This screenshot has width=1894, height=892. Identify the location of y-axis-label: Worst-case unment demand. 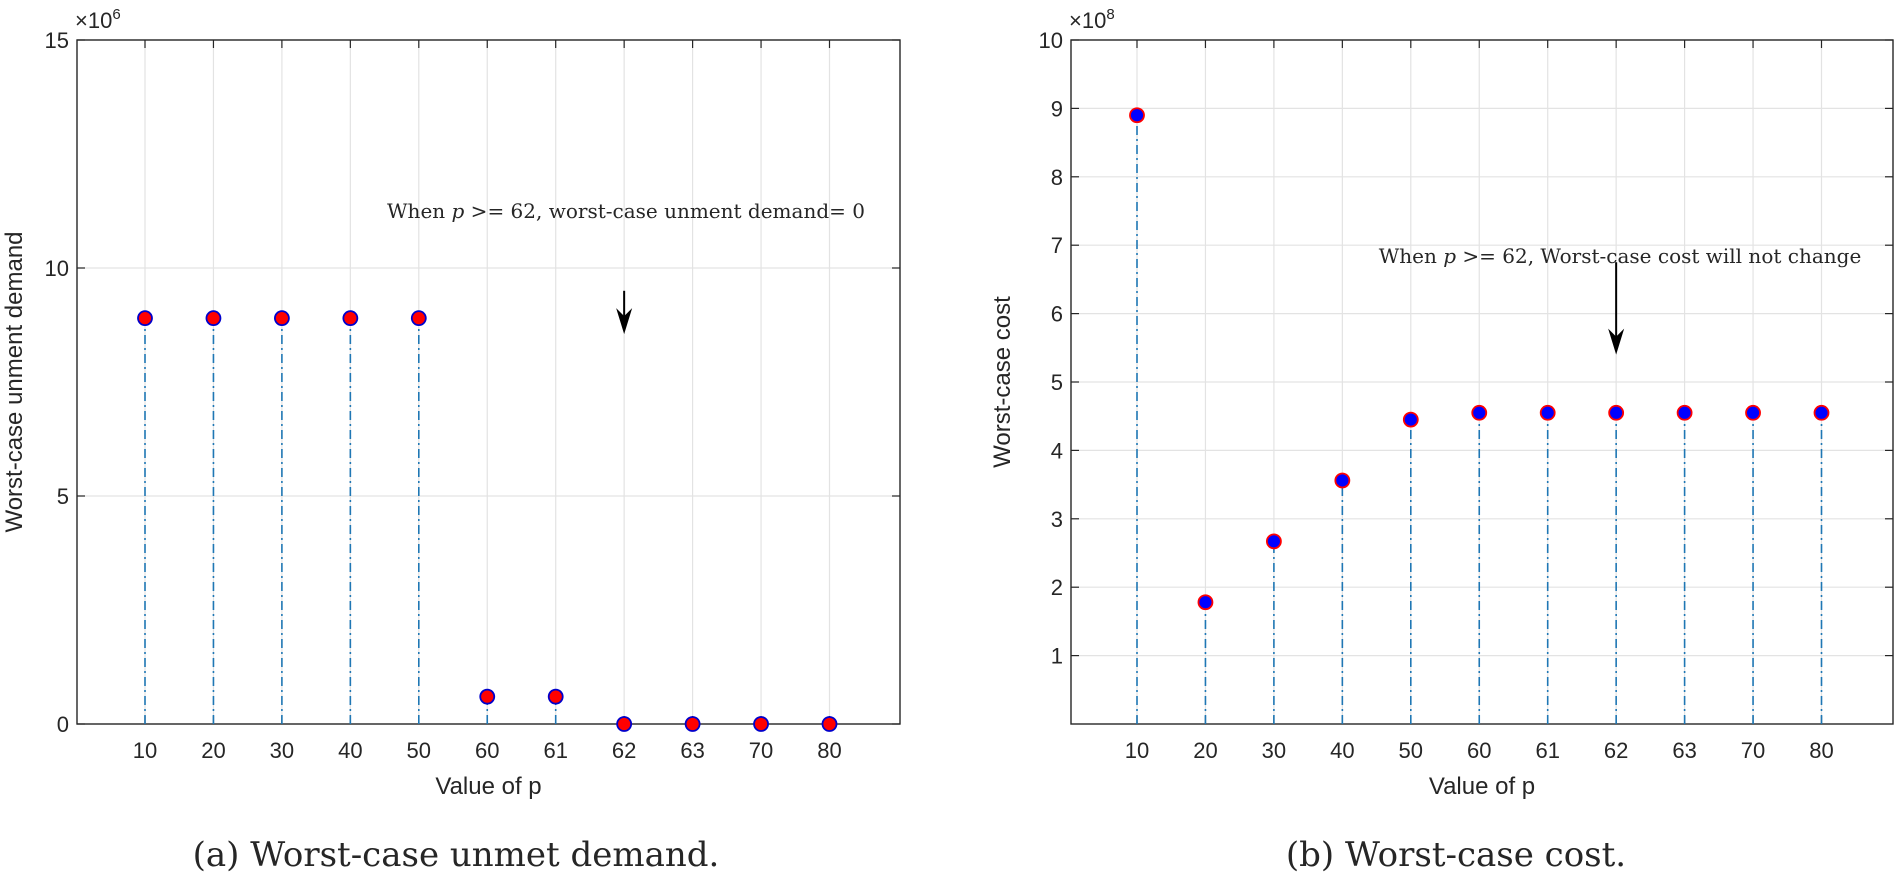
(14, 381).